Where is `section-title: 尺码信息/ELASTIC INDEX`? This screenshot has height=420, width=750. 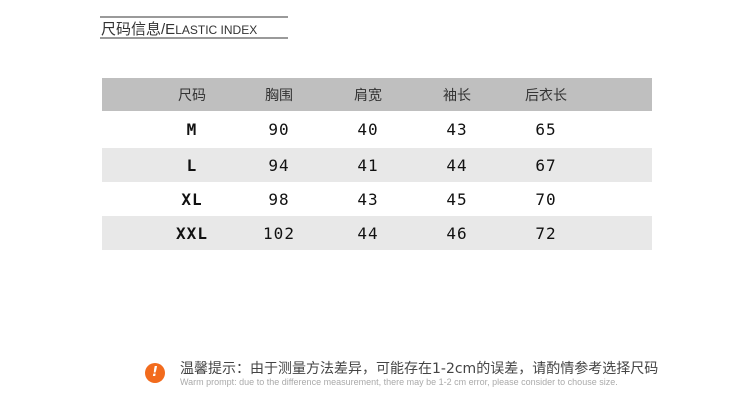 section-title: 尺码信息/ELASTIC INDEX is located at coordinates (179, 28).